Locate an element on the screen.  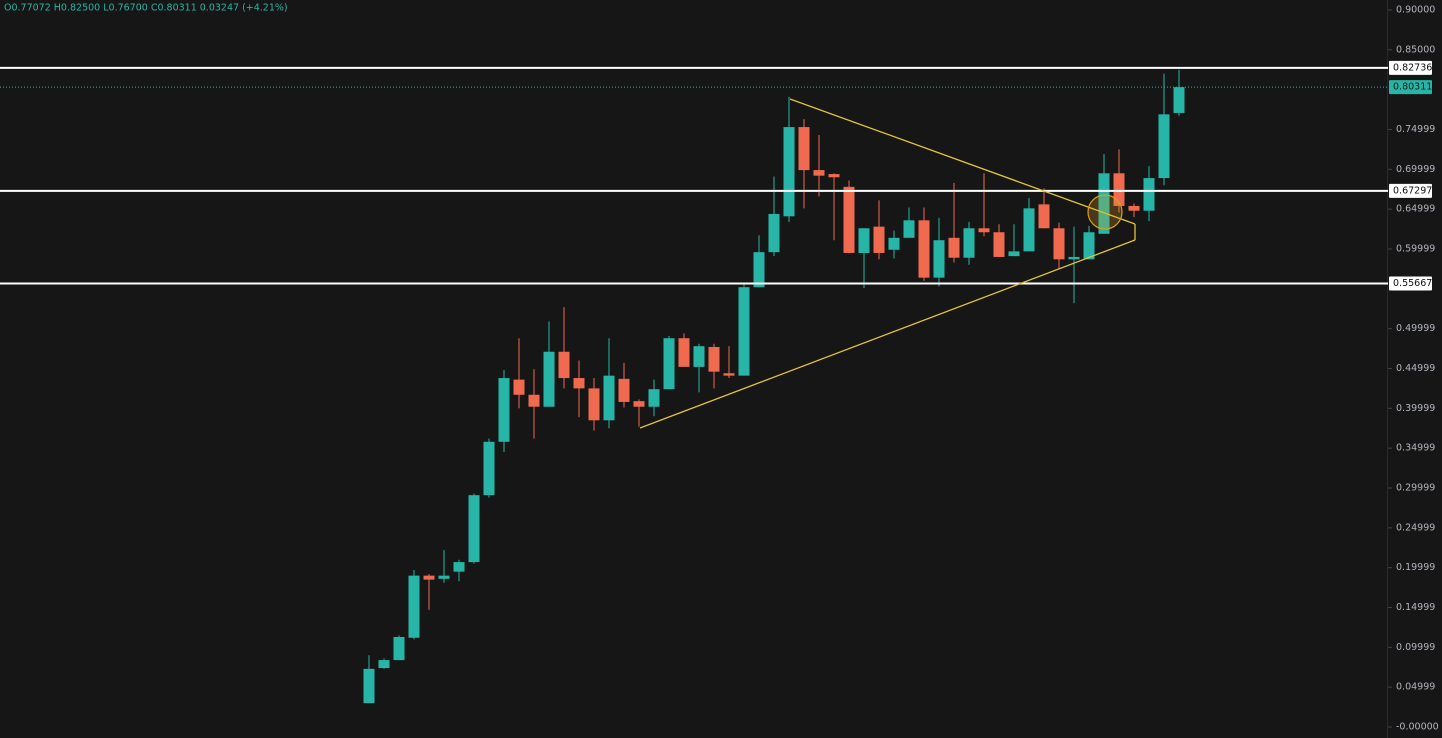
y-tick-label: 0.44999 is located at coordinates (1415, 368).